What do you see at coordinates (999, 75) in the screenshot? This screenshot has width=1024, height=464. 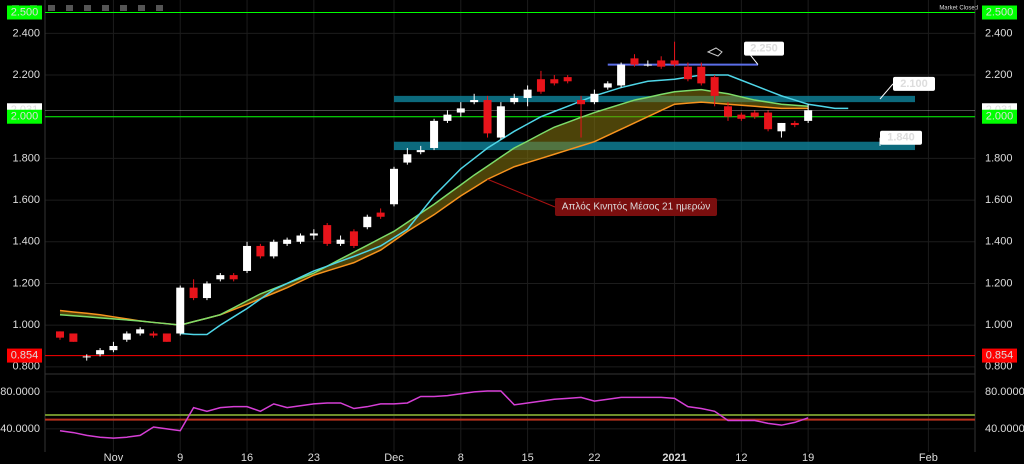 I see `y-tick-label-right: 2.200` at bounding box center [999, 75].